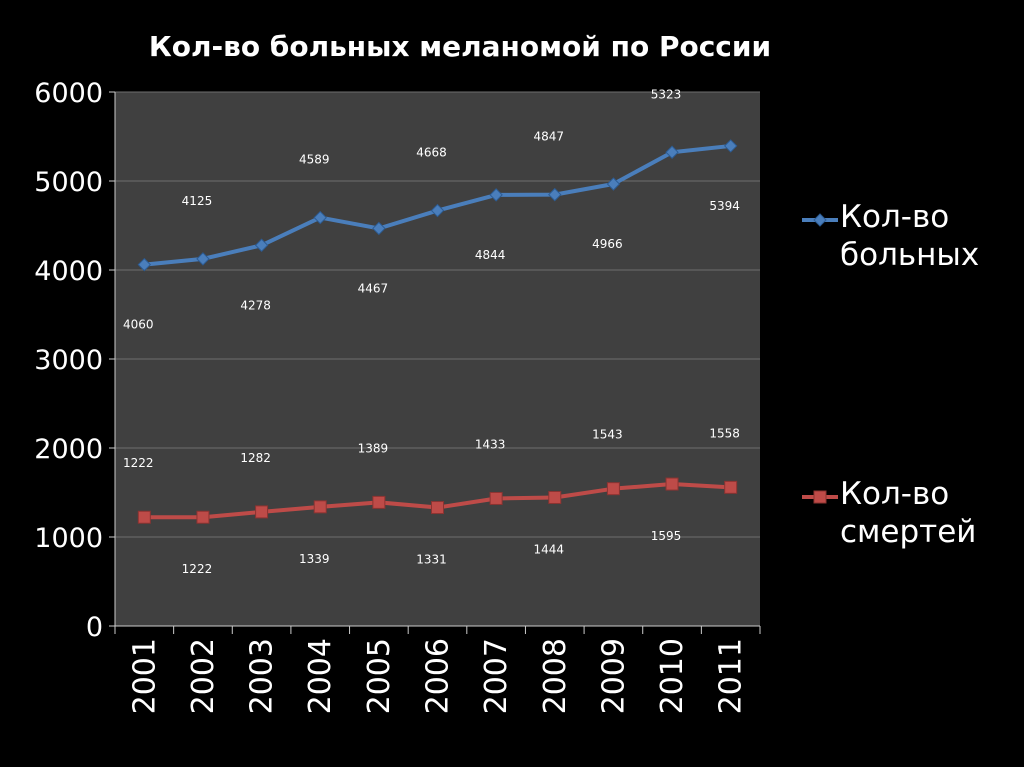 The image size is (1024, 767). Describe the element at coordinates (431, 560) in the screenshot. I see `data-label-deaths: 1331` at that location.